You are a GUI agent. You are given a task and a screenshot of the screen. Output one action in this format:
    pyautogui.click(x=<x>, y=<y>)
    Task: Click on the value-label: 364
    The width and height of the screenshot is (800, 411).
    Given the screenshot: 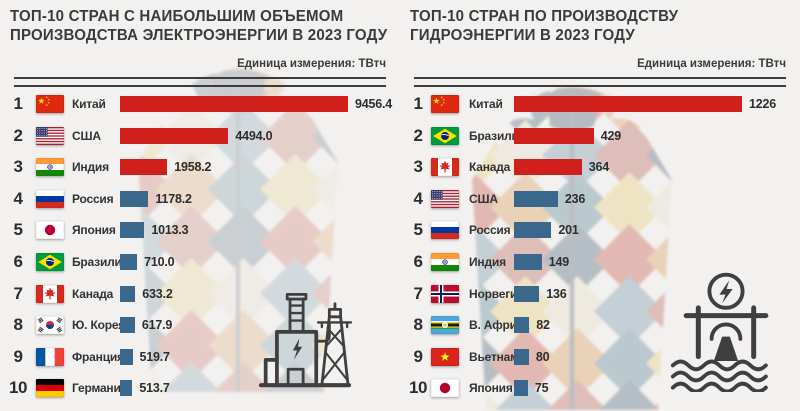 What is the action you would take?
    pyautogui.click(x=598, y=167)
    